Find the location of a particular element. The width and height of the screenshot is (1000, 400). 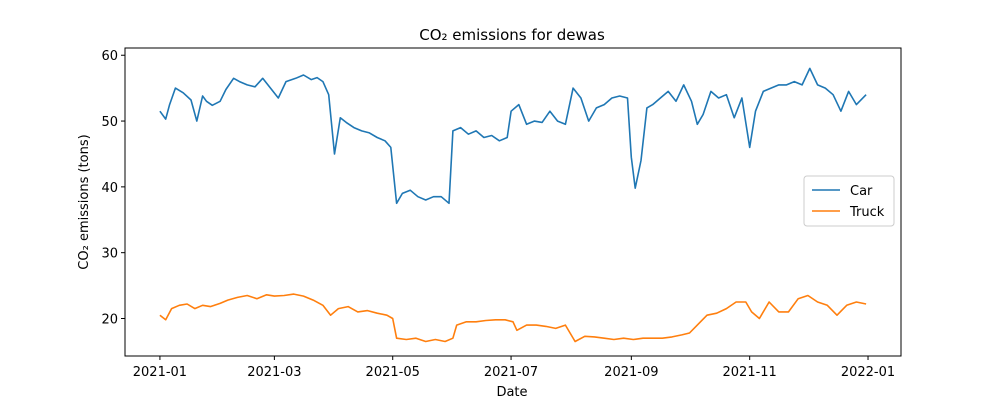

x-tick-label: 2021-01 is located at coordinates (160, 372).